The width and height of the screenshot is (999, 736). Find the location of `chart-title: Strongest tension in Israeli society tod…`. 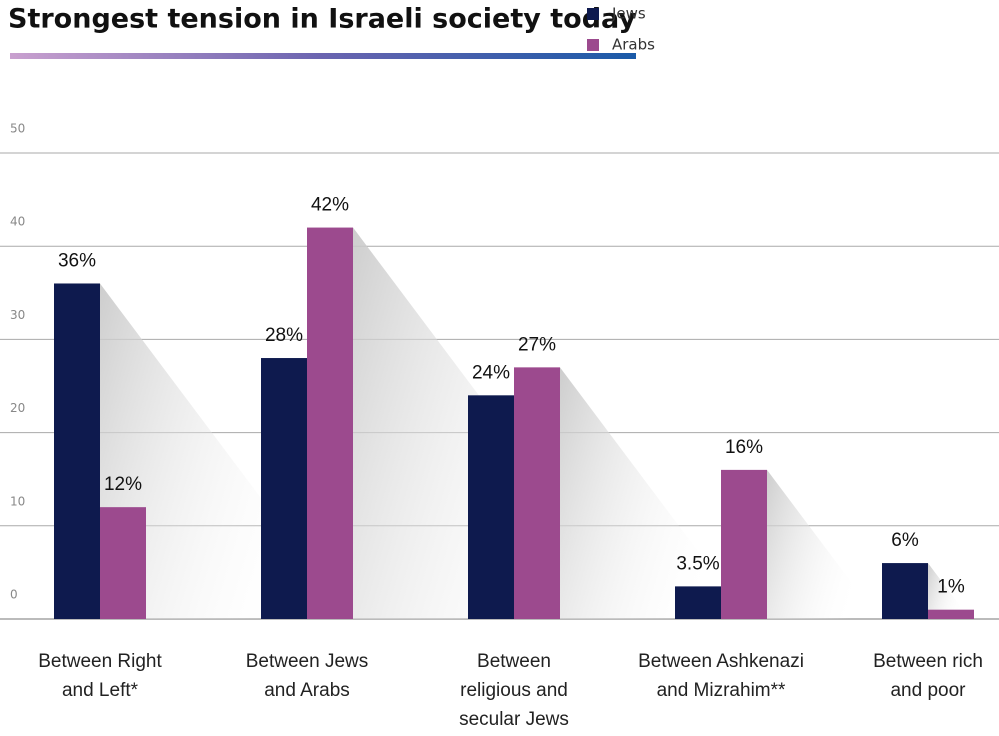

chart-title: Strongest tension in Israeli society tod… is located at coordinates (322, 19).